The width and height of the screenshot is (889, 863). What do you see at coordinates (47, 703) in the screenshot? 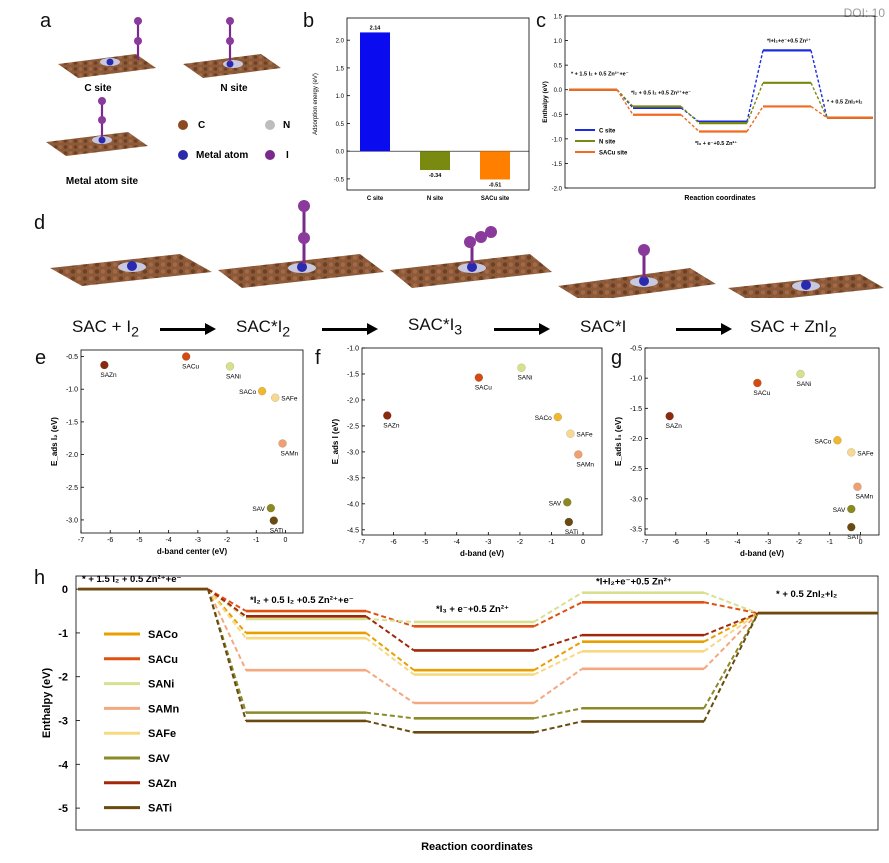
I see `chart-h-ylabel: Enthalpy (eV)` at bounding box center [47, 703].